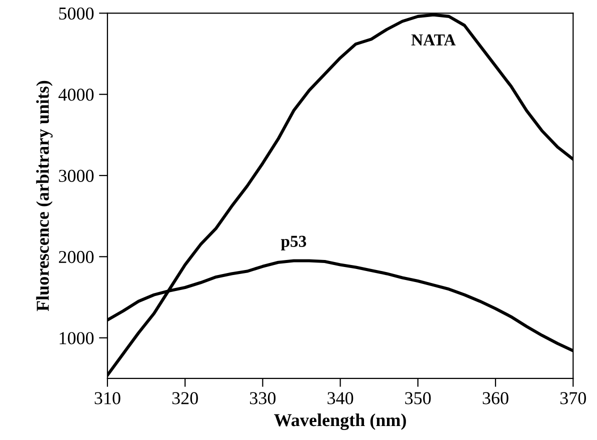 The image size is (597, 440). What do you see at coordinates (418, 398) in the screenshot?
I see `x-tick-label: 350` at bounding box center [418, 398].